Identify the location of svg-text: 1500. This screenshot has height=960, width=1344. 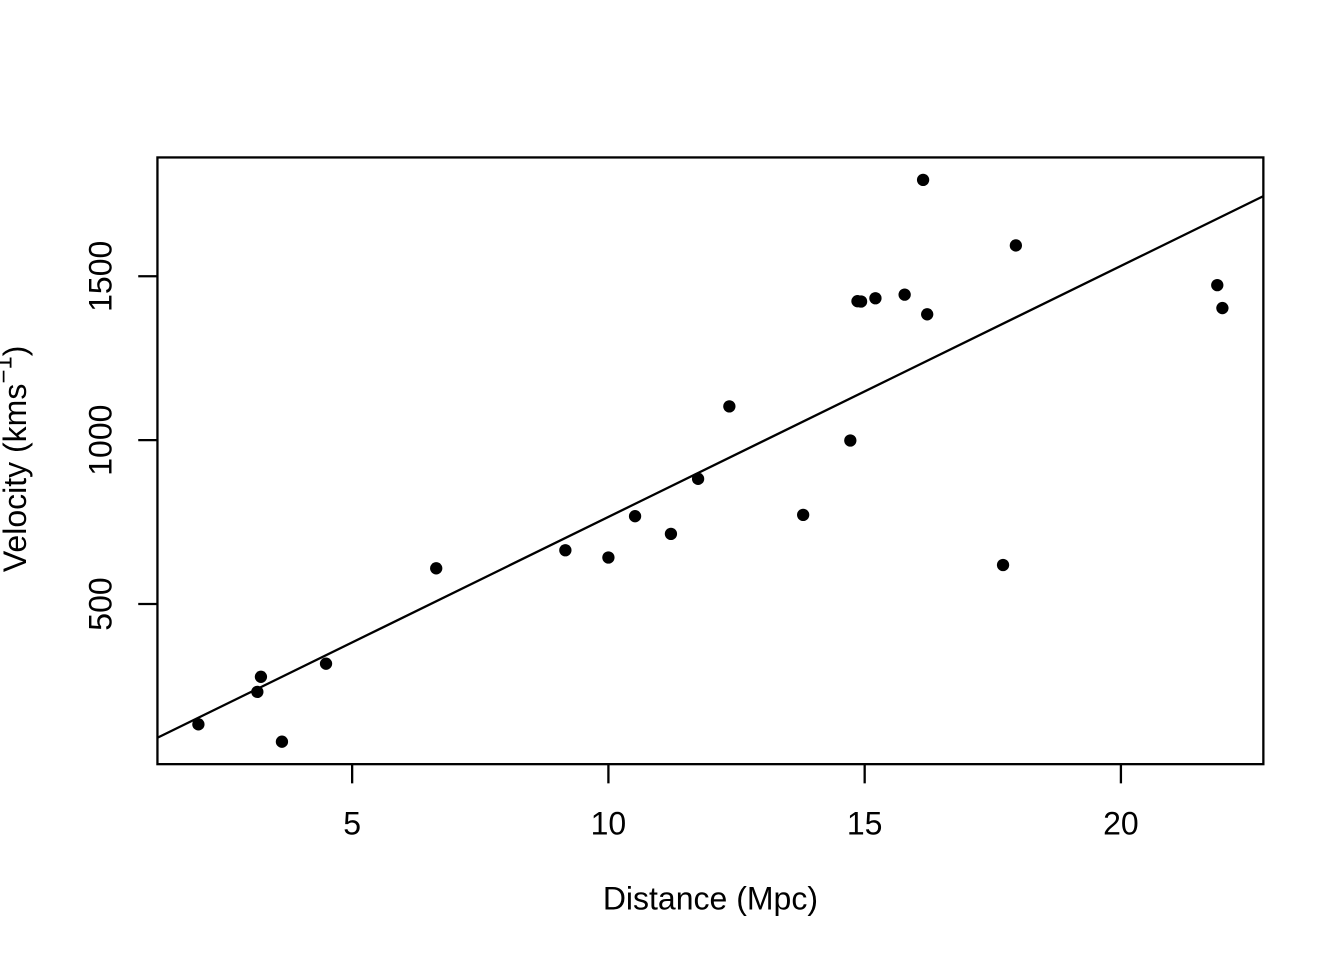
(101, 276).